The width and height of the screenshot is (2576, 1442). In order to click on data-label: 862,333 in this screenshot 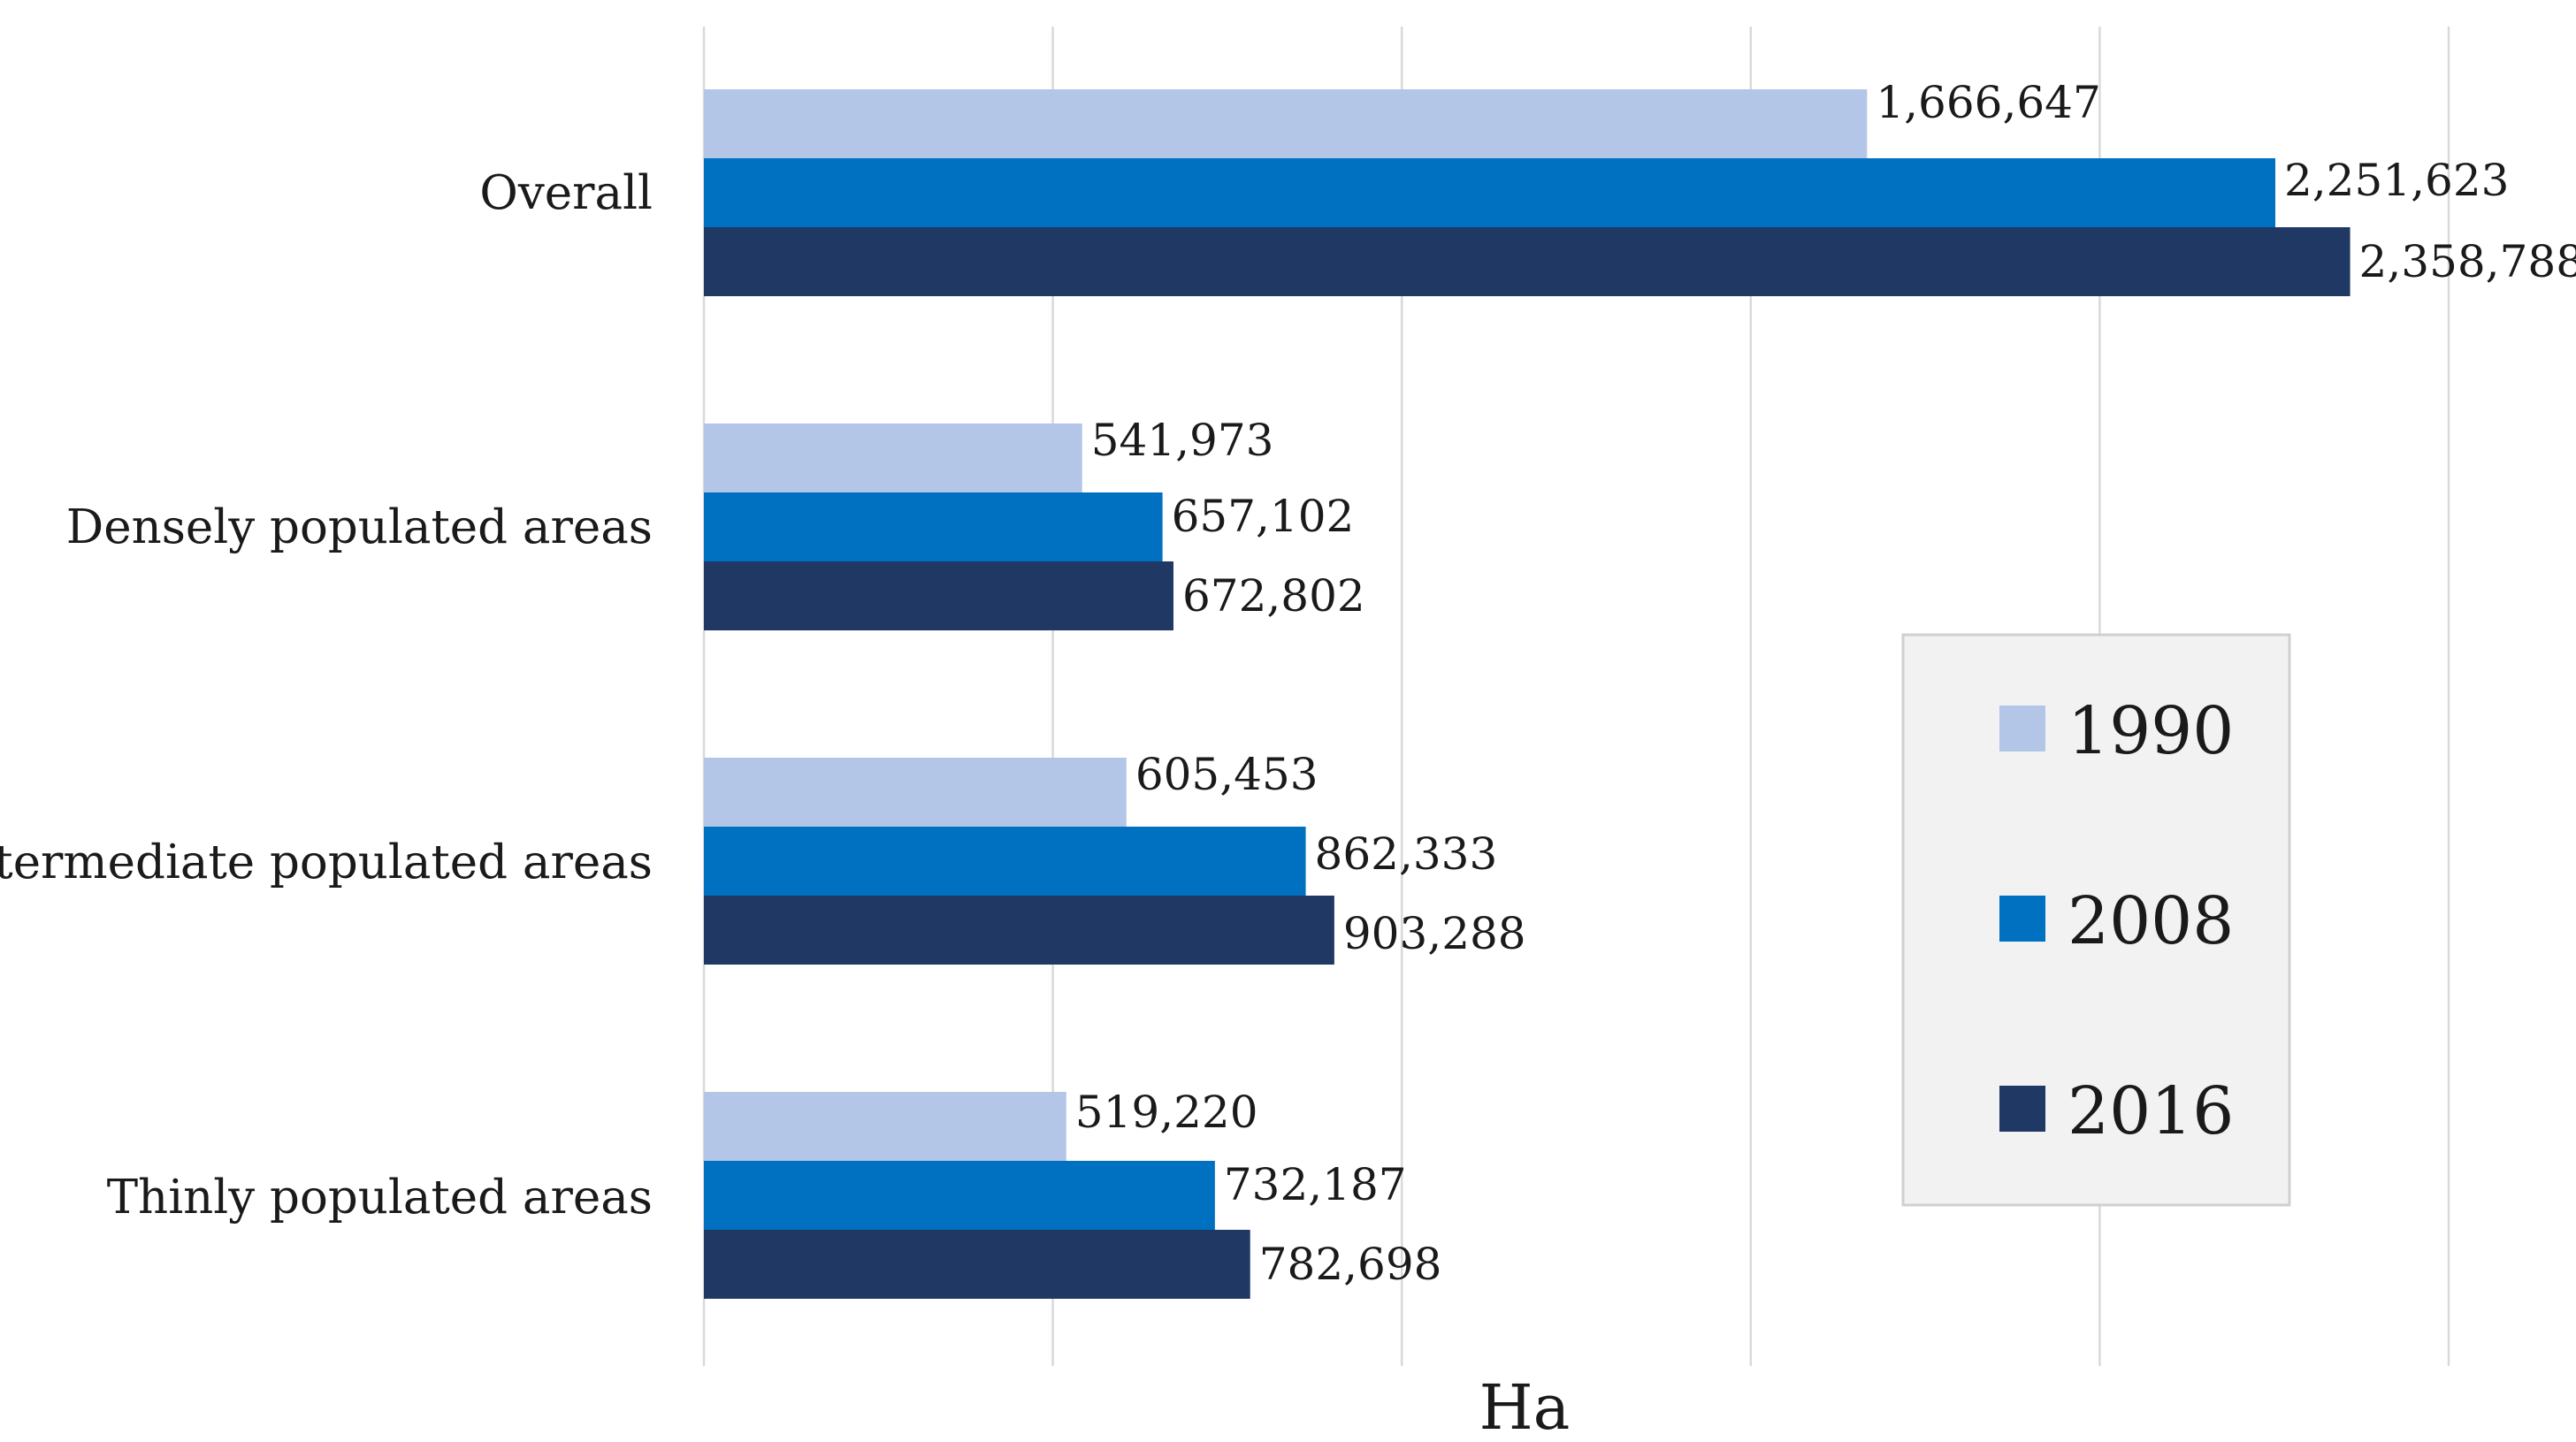, I will do `click(1406, 854)`.